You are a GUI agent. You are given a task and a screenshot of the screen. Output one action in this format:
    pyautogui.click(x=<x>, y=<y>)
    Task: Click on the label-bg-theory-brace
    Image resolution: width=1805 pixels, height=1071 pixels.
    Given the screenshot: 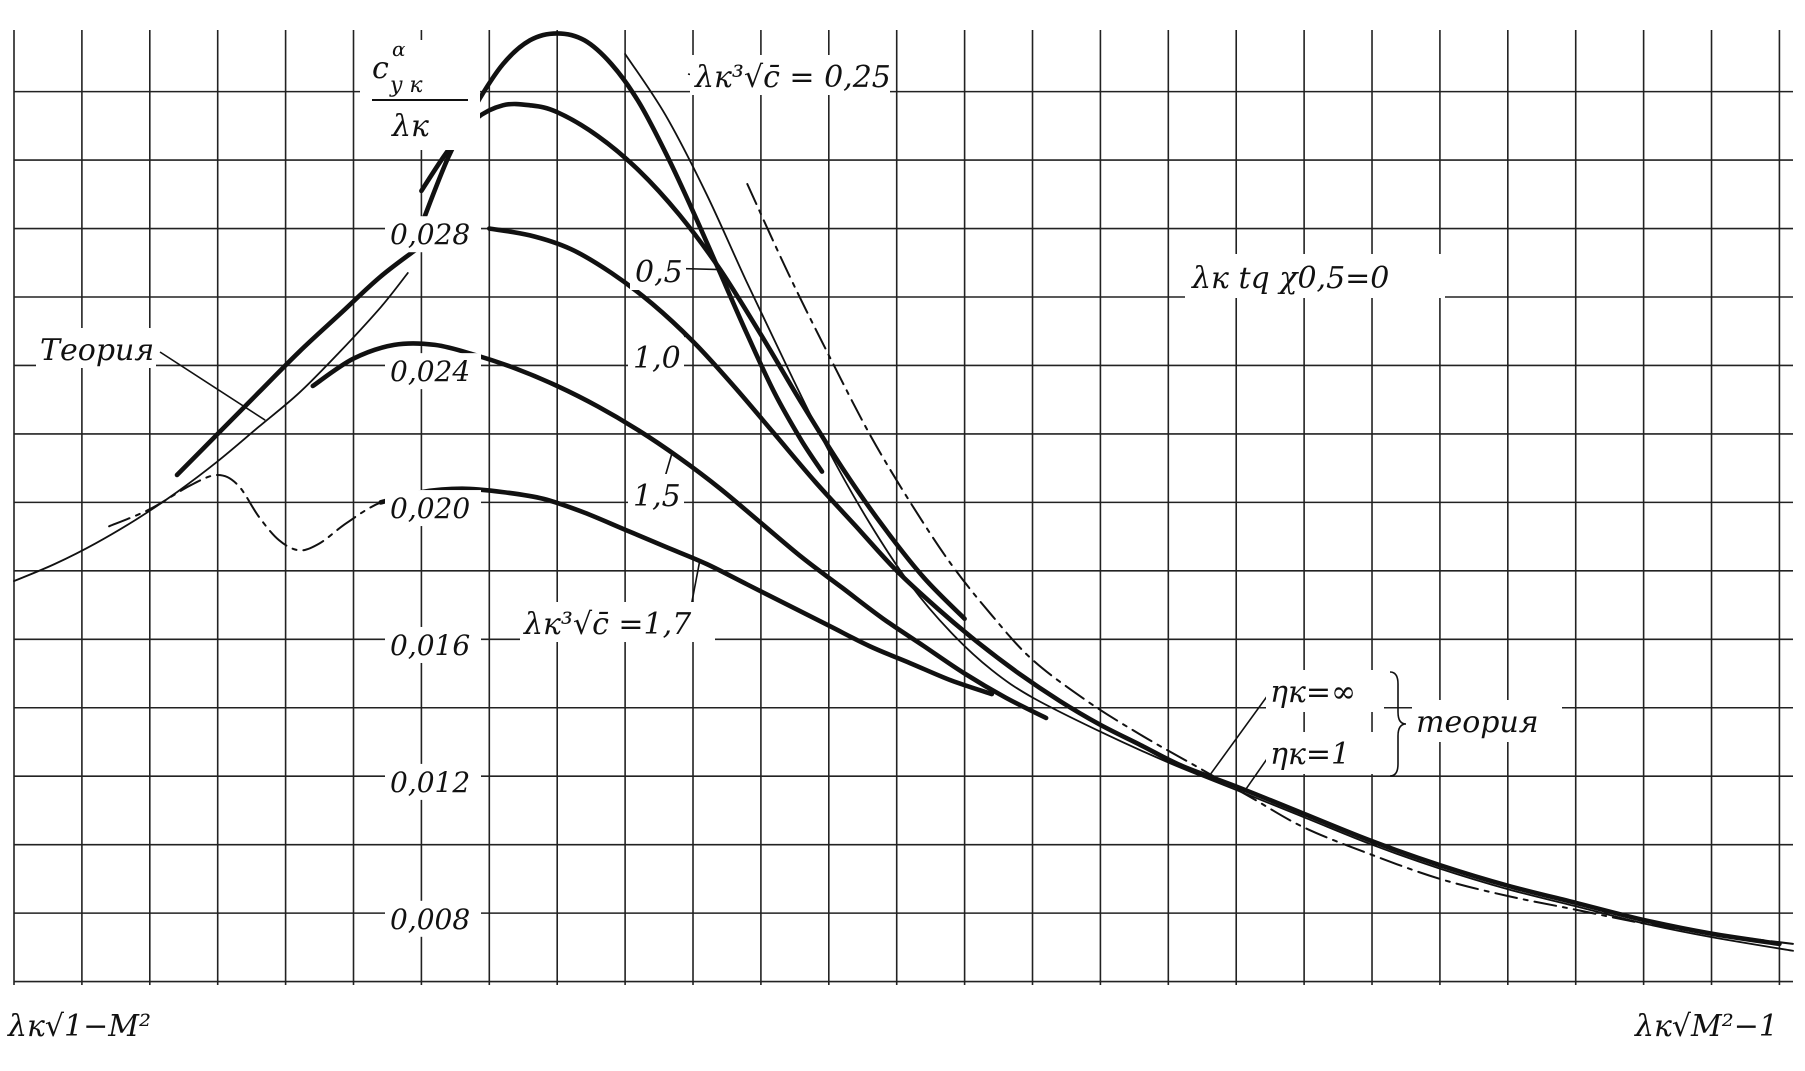 What is the action you would take?
    pyautogui.click(x=1487, y=721)
    